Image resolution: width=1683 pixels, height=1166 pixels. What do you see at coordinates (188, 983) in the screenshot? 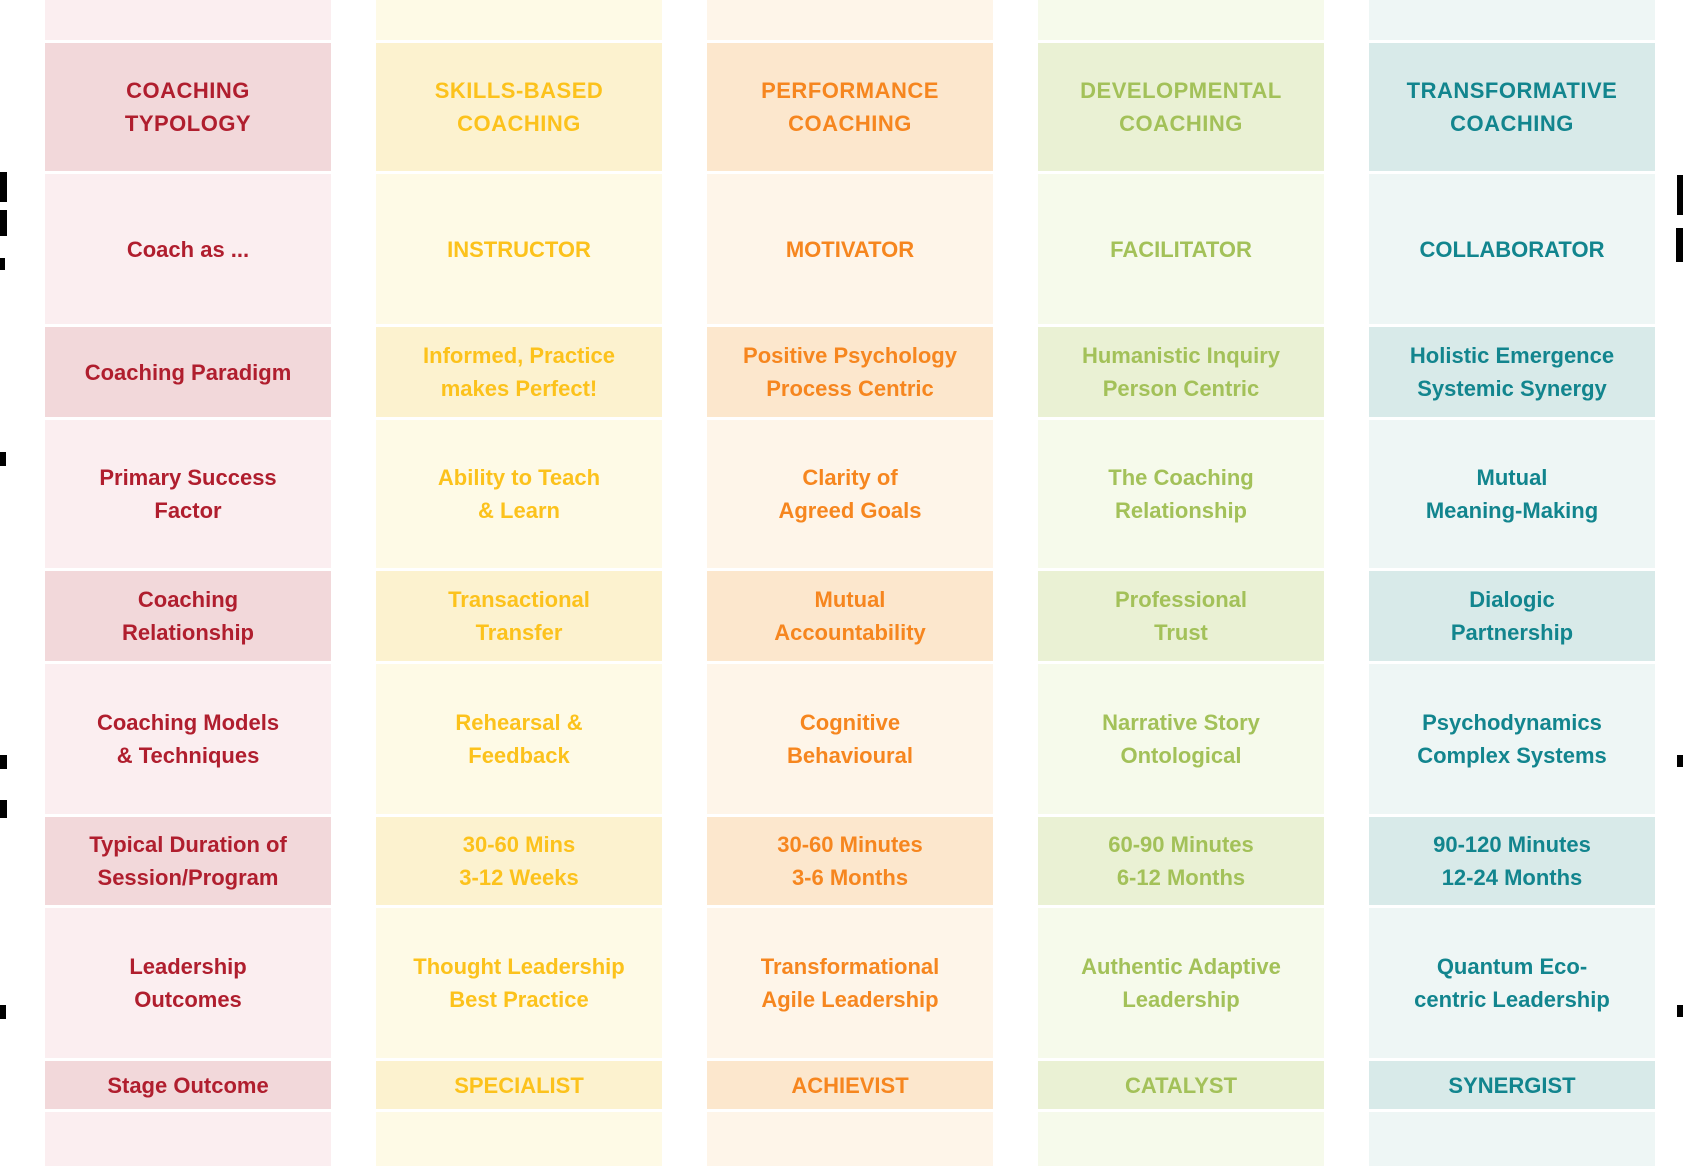
I see `row-label-leadership-outcomes: Leadership Outcomes` at bounding box center [188, 983].